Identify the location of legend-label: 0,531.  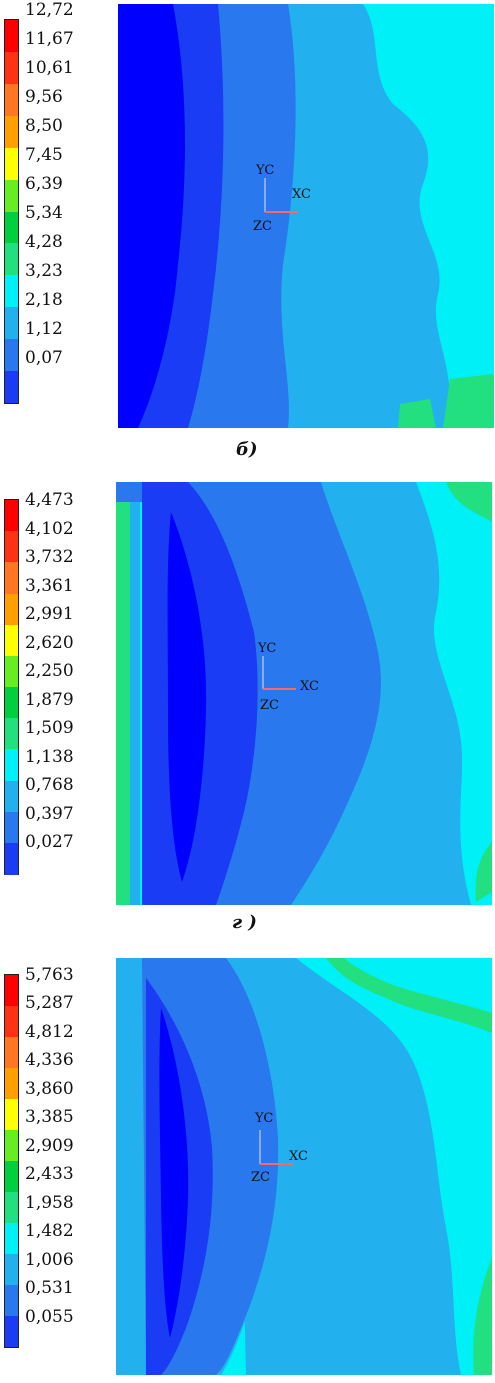
(49, 1288).